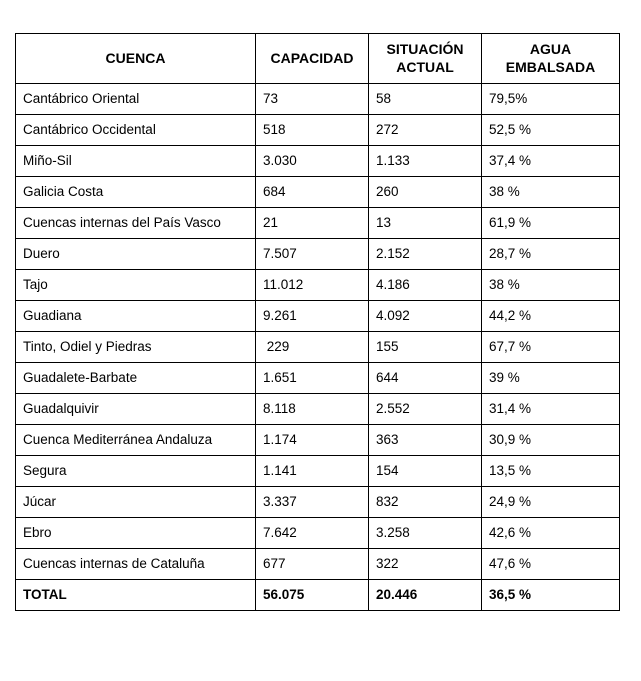 This screenshot has height=681, width=641. I want to click on table-row: Tajo 11.012 4.186 38 %, so click(317, 285).